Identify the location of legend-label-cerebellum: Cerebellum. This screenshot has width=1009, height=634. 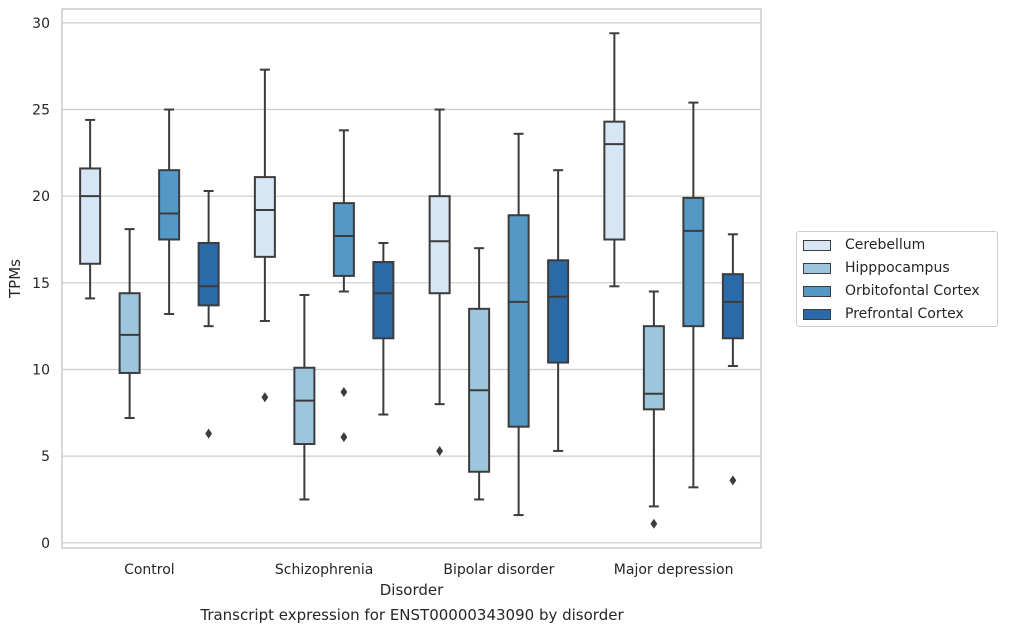
(885, 245).